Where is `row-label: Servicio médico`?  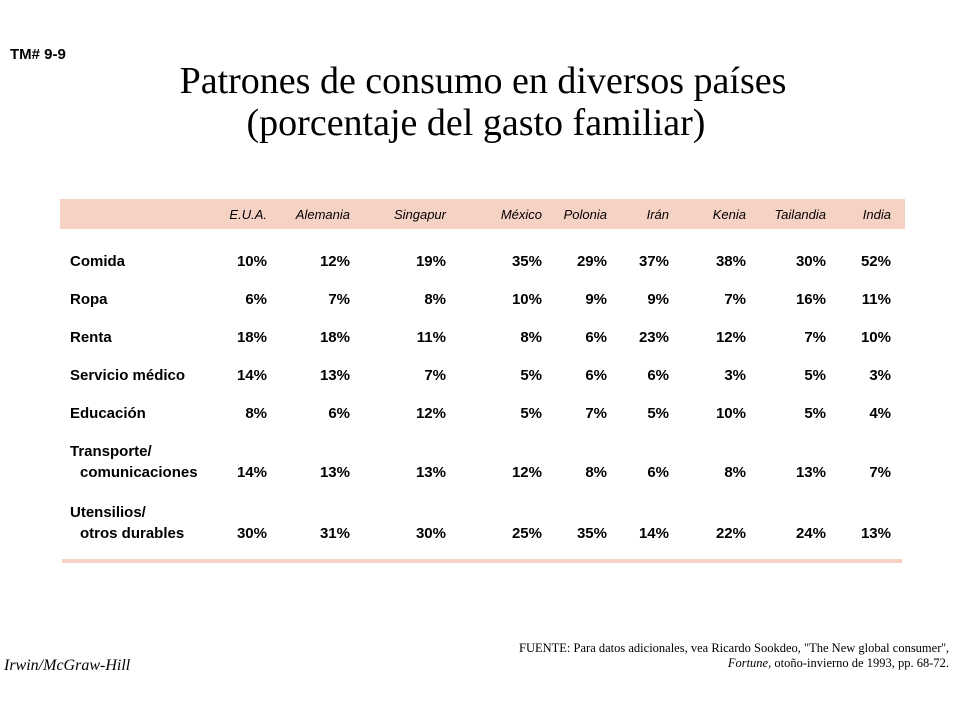
row-label: Servicio médico is located at coordinates (127, 375).